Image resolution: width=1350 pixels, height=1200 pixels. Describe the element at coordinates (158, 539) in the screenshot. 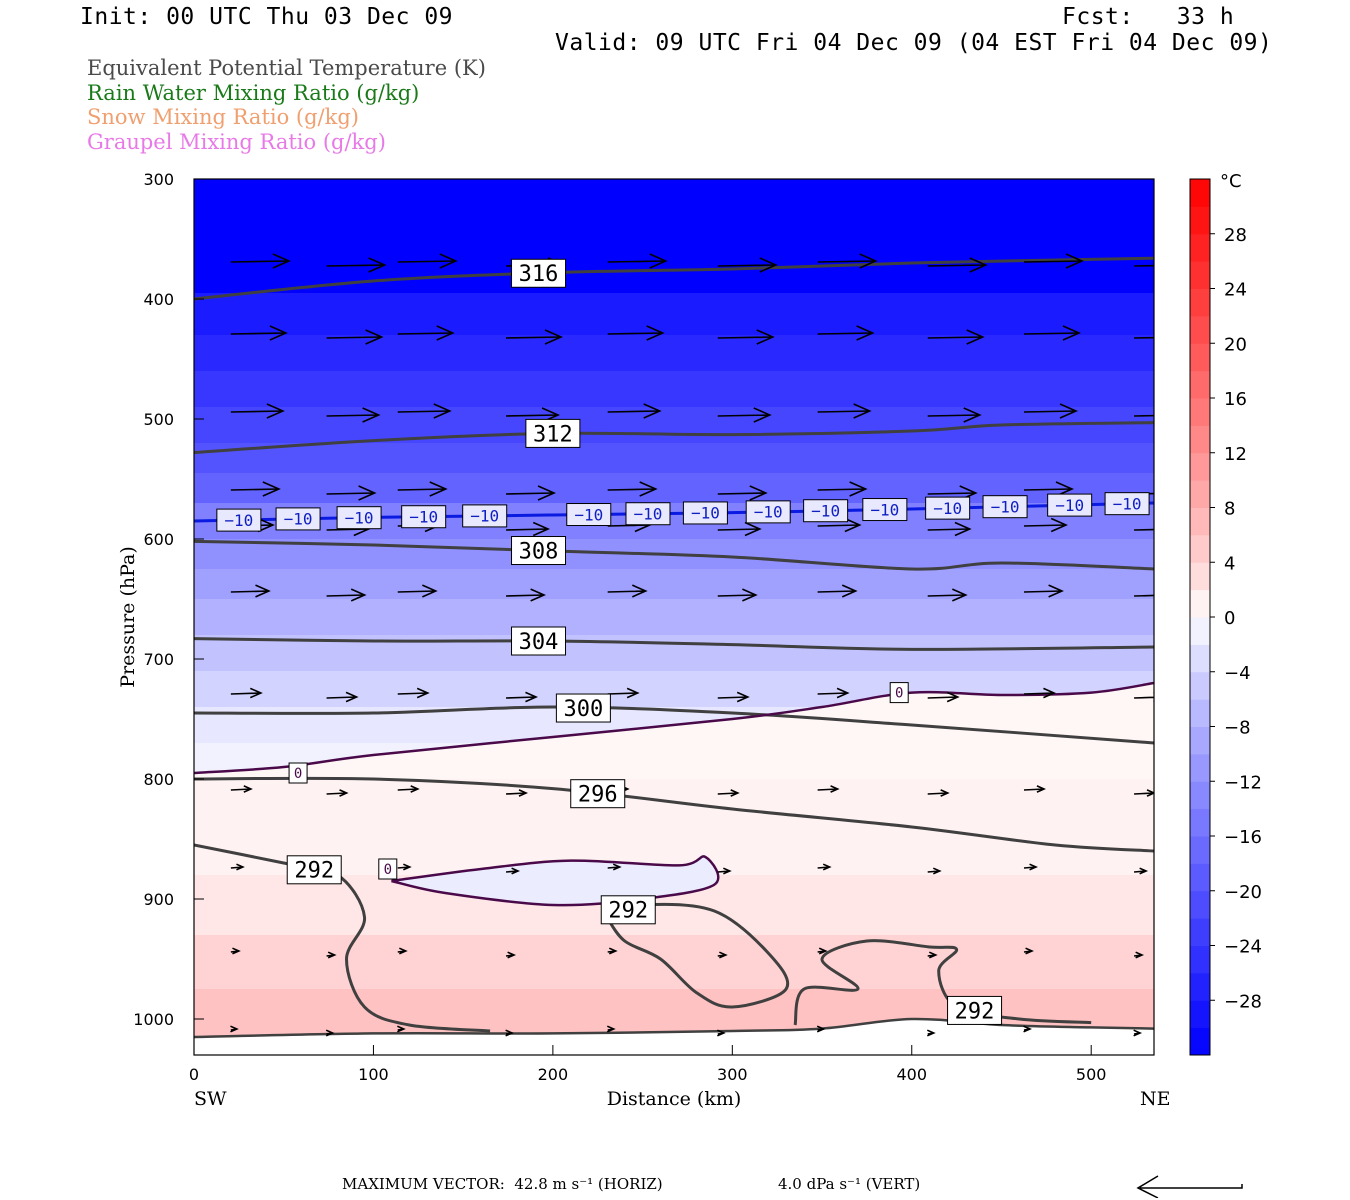

I see `y-tick-label: 600` at that location.